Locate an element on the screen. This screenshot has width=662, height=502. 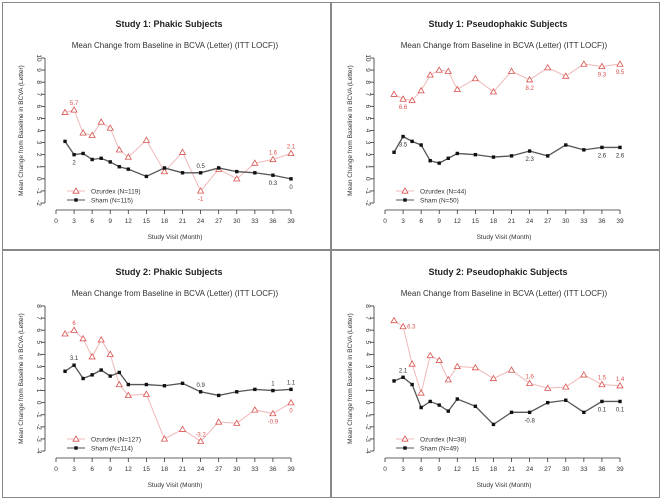
x-tick-label: 36 is located at coordinates (602, 469).